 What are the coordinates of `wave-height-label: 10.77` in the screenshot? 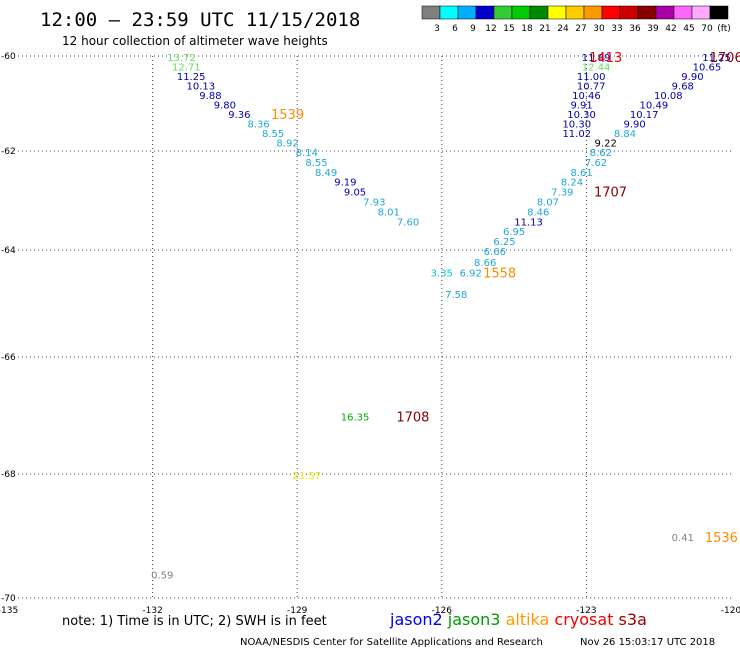 It's located at (591, 86).